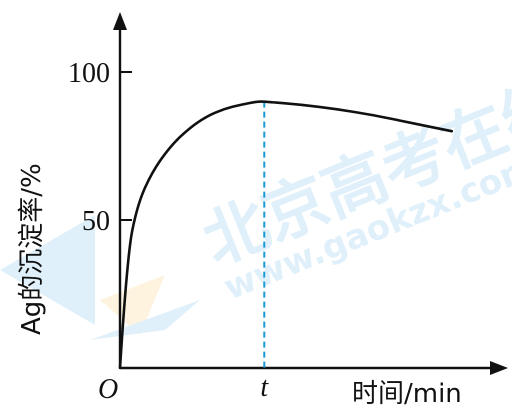 The image size is (512, 410). Describe the element at coordinates (89, 73) in the screenshot. I see `y-tick-label: 100` at that location.